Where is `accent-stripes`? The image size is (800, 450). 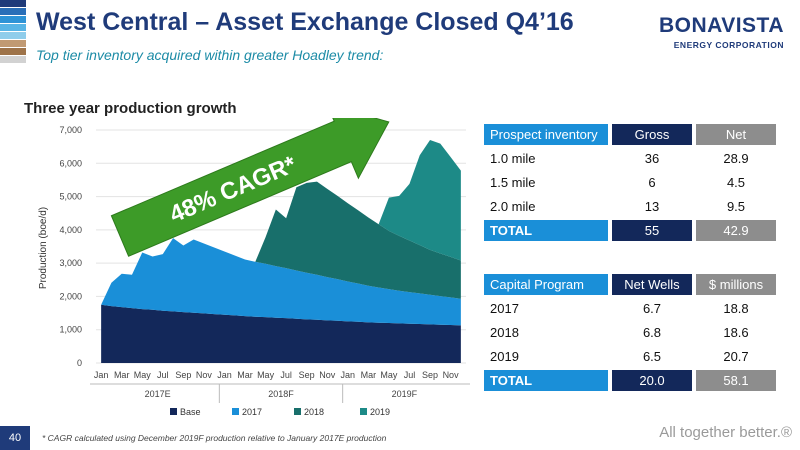 accent-stripes is located at coordinates (13, 35).